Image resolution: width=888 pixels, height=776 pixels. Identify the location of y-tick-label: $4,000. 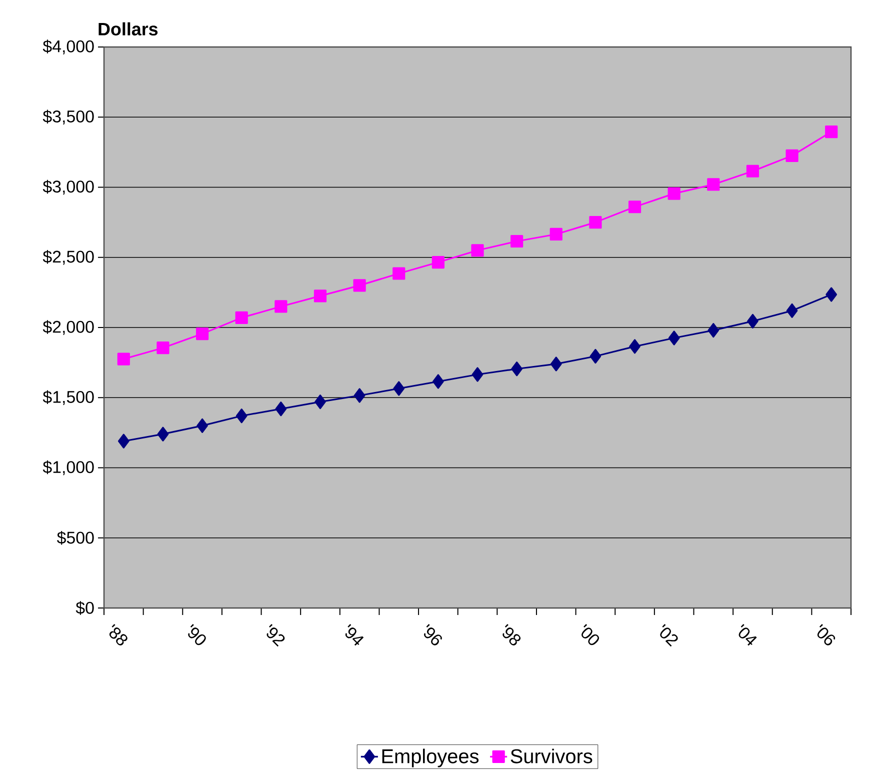
(68, 47).